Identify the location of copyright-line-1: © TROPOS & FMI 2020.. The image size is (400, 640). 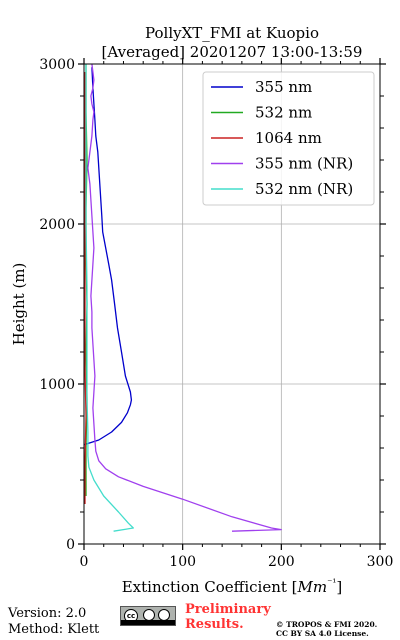
(327, 624).